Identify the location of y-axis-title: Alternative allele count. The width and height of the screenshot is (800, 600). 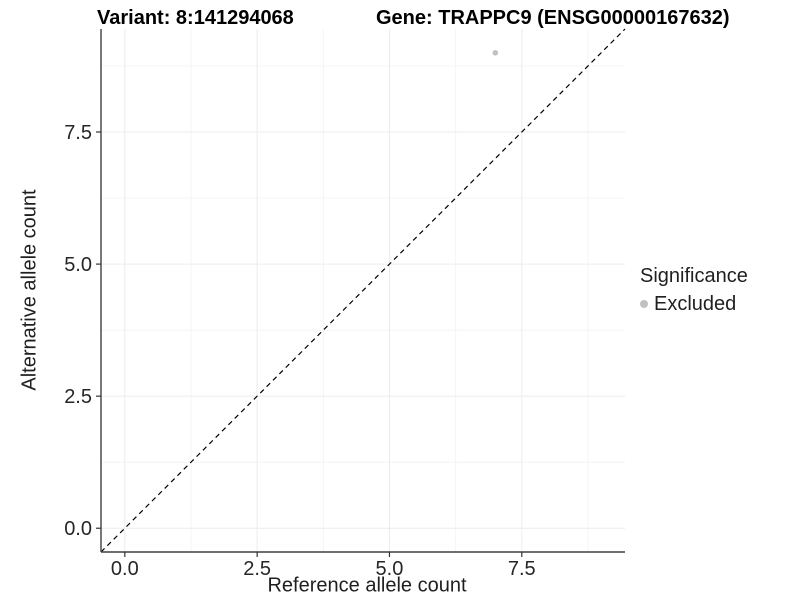
(29, 290).